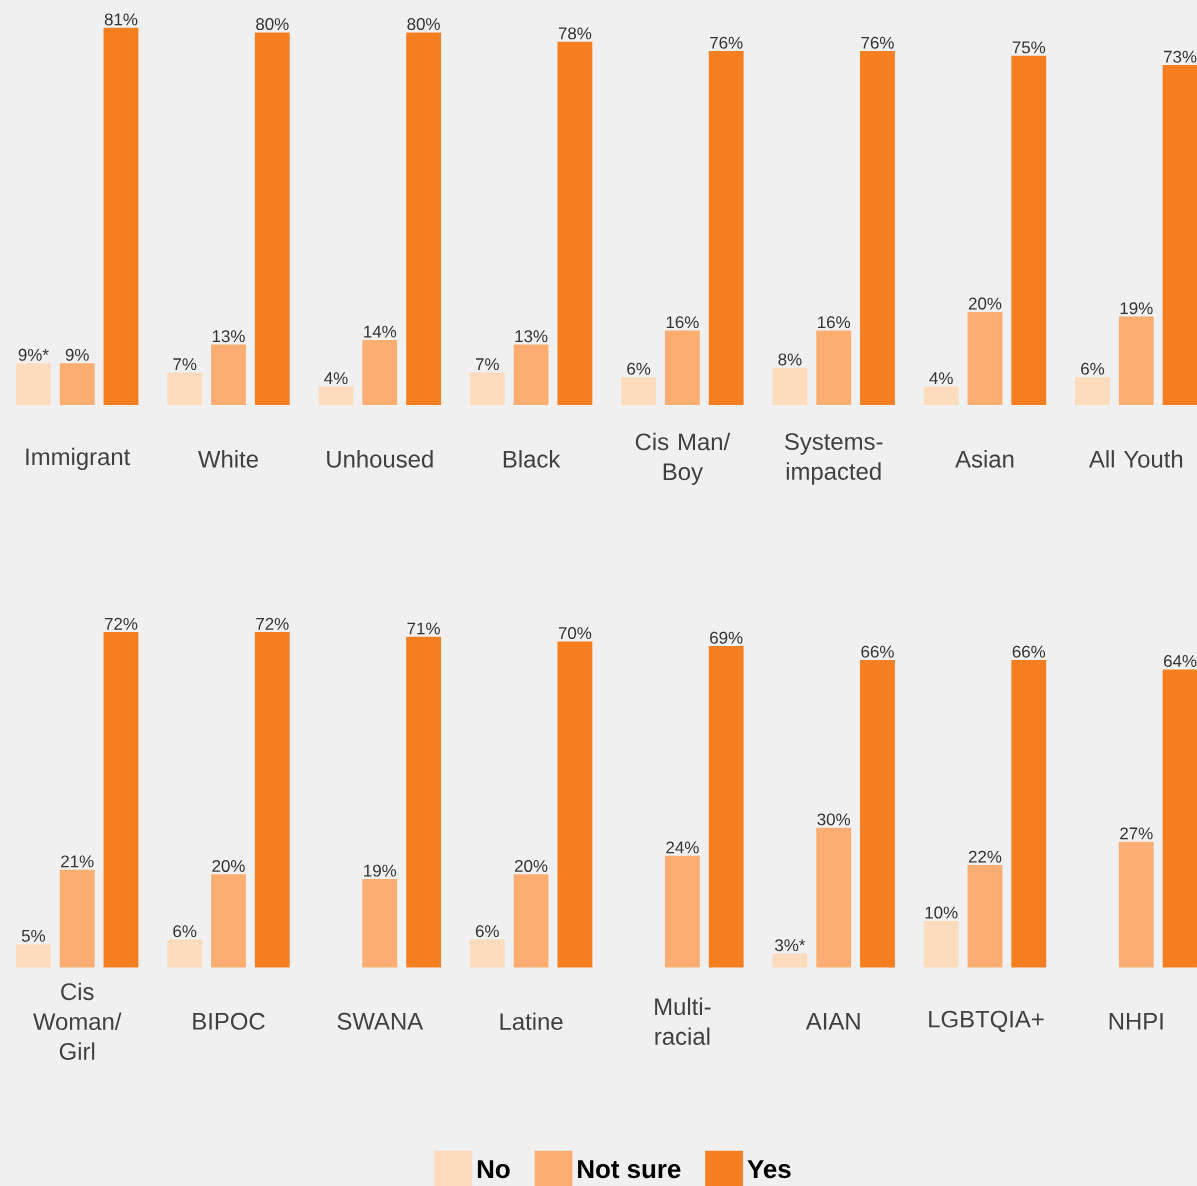 The height and width of the screenshot is (1186, 1197). I want to click on data-label: 73%, so click(1180, 56).